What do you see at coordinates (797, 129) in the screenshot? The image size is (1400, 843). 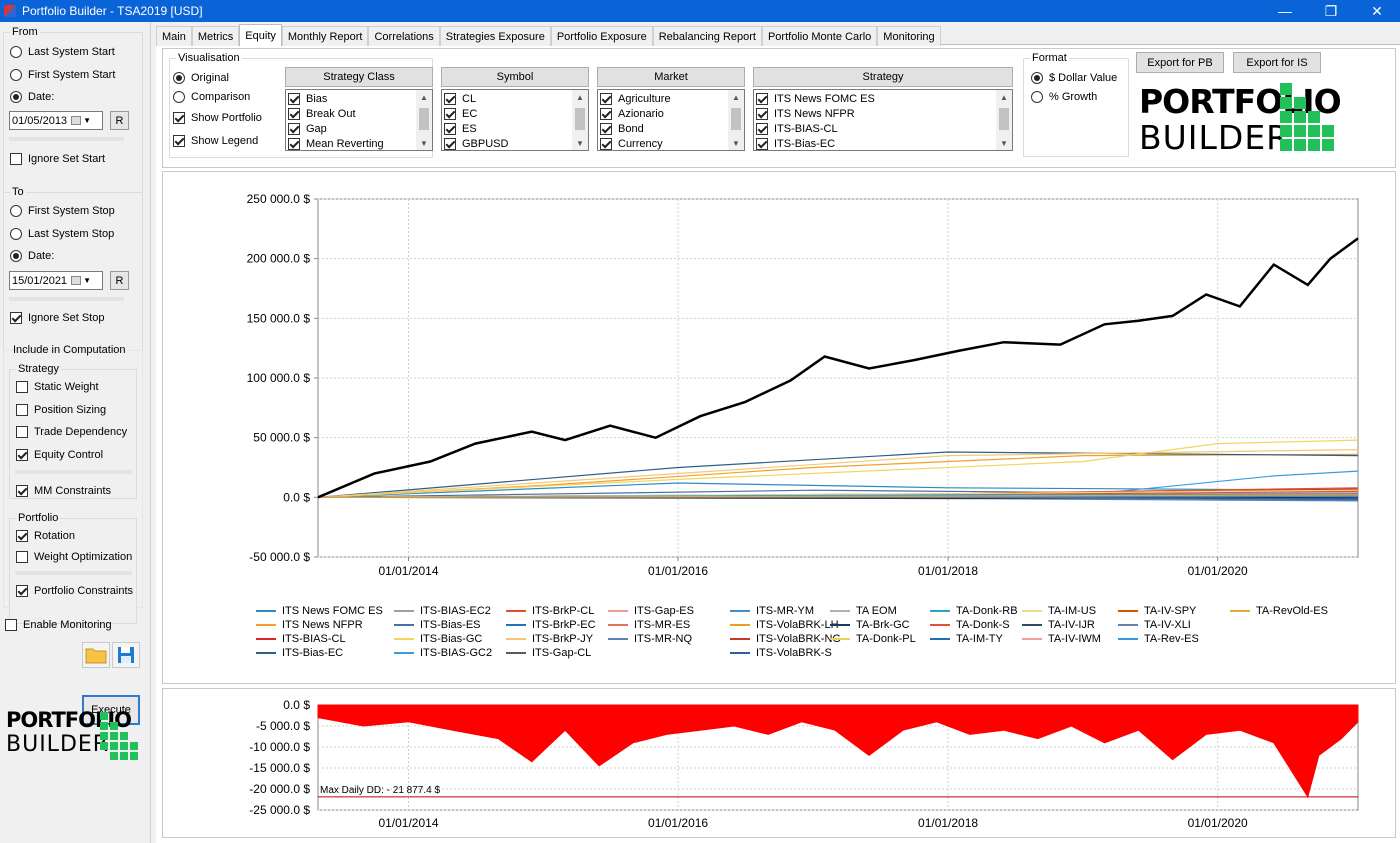 I see `list-item: ITS-BIAS-CL` at bounding box center [797, 129].